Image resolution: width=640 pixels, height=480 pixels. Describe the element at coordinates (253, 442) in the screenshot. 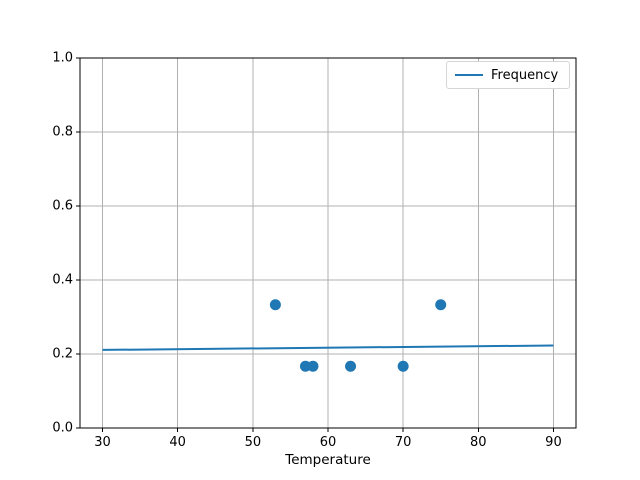

I see `x-tick-label: 50` at that location.